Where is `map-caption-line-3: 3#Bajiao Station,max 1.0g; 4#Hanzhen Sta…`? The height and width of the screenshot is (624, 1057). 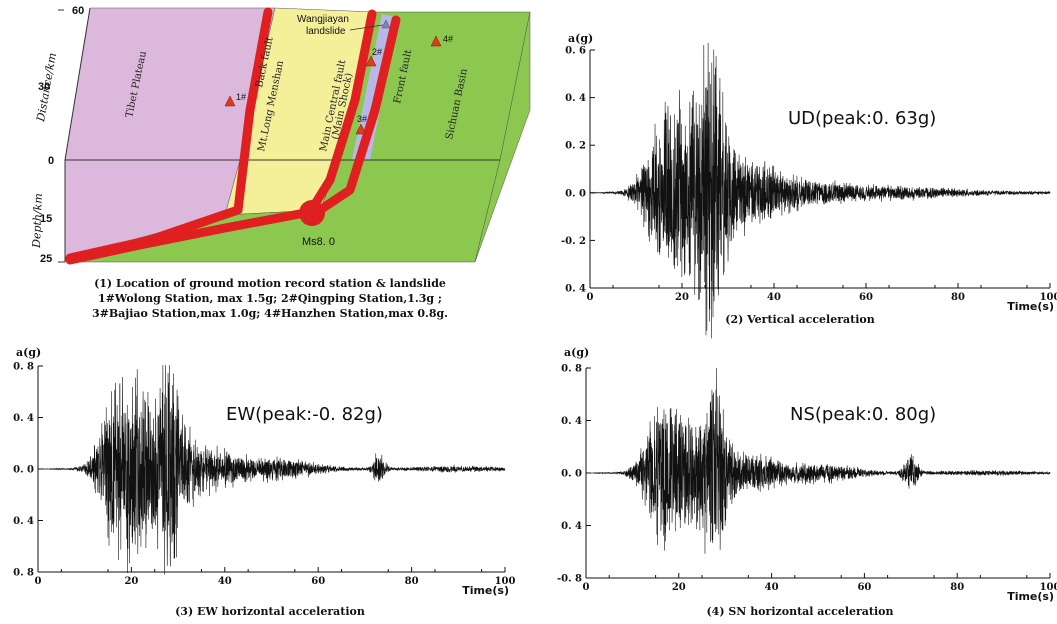 map-caption-line-3: 3#Bajiao Station,max 1.0g; 4#Hanzhen Sta… is located at coordinates (270, 313).